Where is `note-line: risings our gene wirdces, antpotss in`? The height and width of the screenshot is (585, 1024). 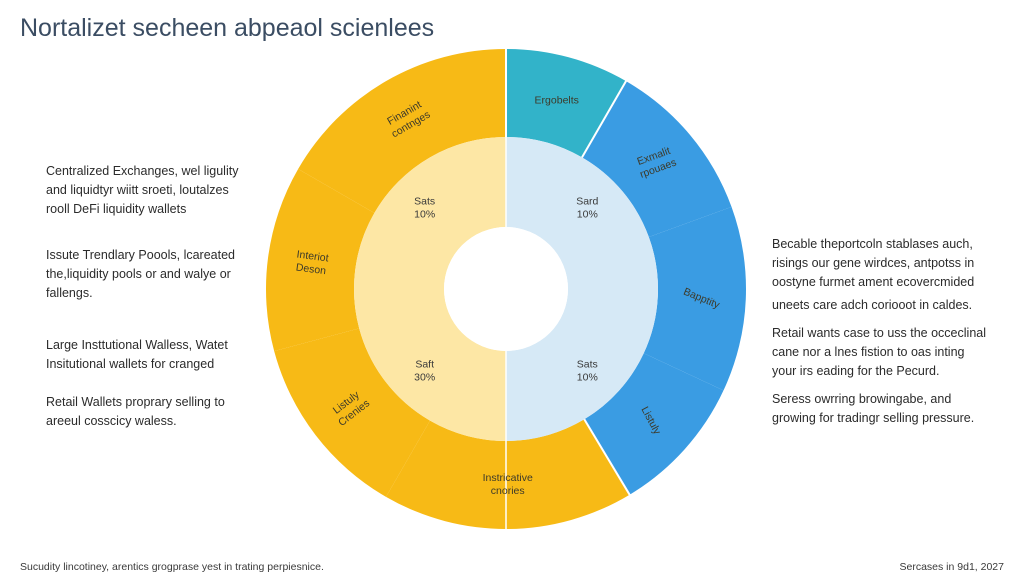
note-line: risings our gene wirdces, antpotss in is located at coordinates (873, 263).